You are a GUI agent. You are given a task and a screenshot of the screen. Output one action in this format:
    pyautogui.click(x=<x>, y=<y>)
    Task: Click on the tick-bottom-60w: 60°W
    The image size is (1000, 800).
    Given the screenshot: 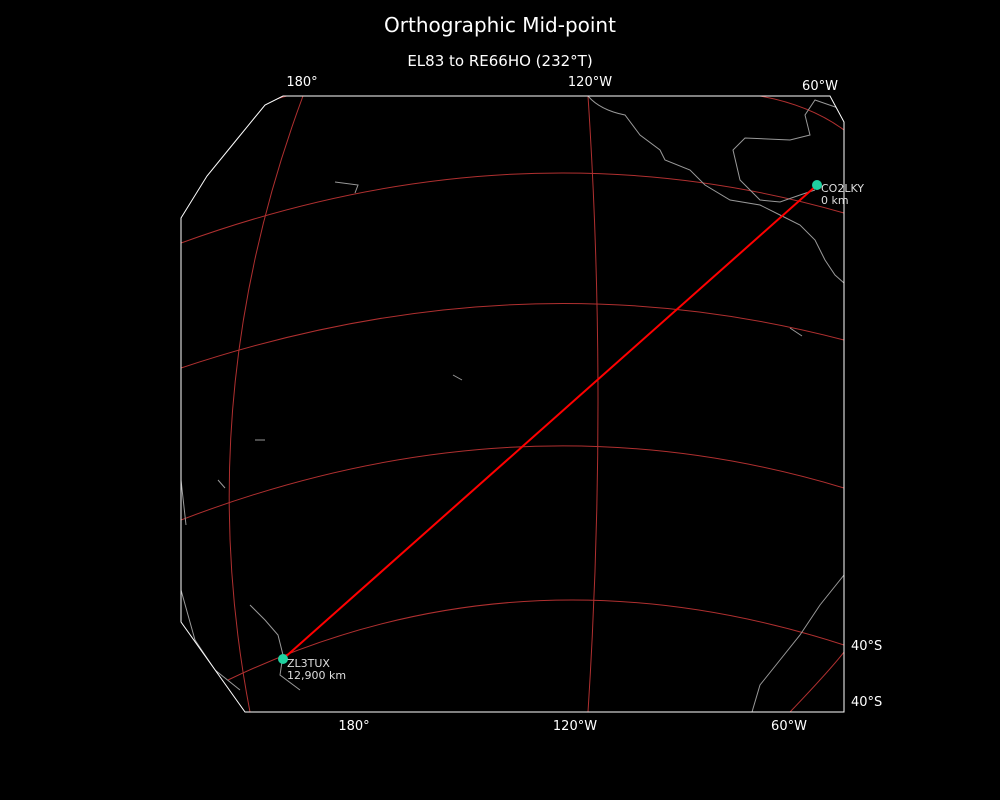 What is the action you would take?
    pyautogui.click(x=789, y=726)
    